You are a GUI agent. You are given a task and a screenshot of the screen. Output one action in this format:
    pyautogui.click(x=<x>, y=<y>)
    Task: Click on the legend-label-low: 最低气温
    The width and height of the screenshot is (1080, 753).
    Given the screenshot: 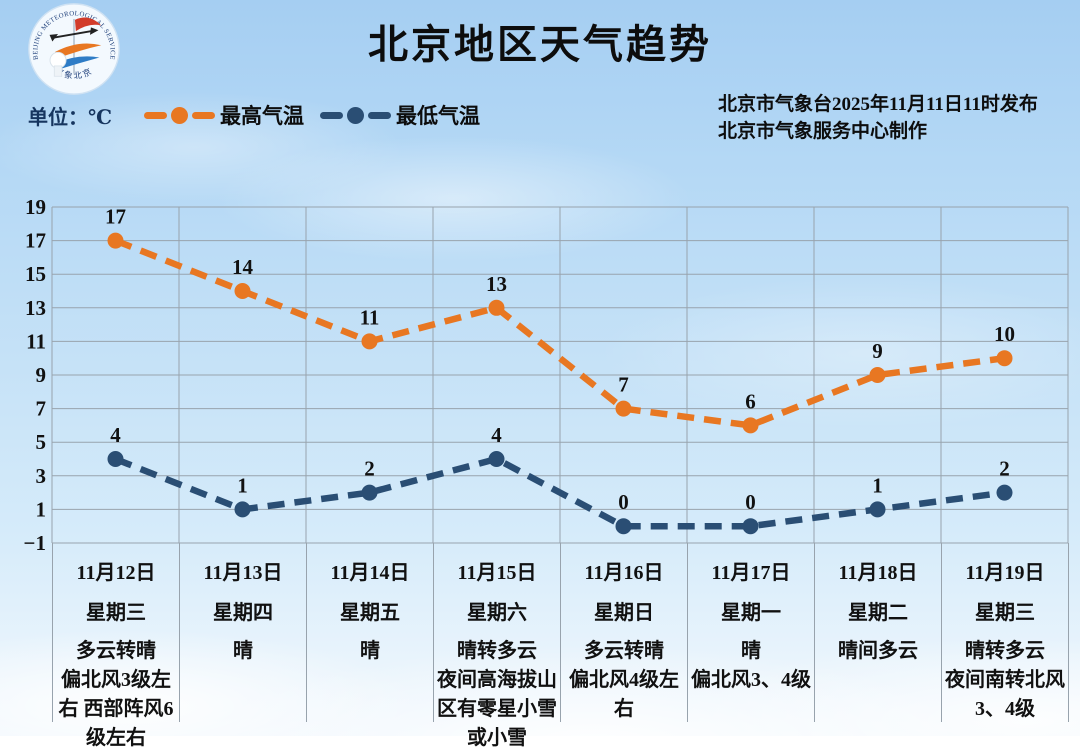 What is the action you would take?
    pyautogui.click(x=437, y=116)
    